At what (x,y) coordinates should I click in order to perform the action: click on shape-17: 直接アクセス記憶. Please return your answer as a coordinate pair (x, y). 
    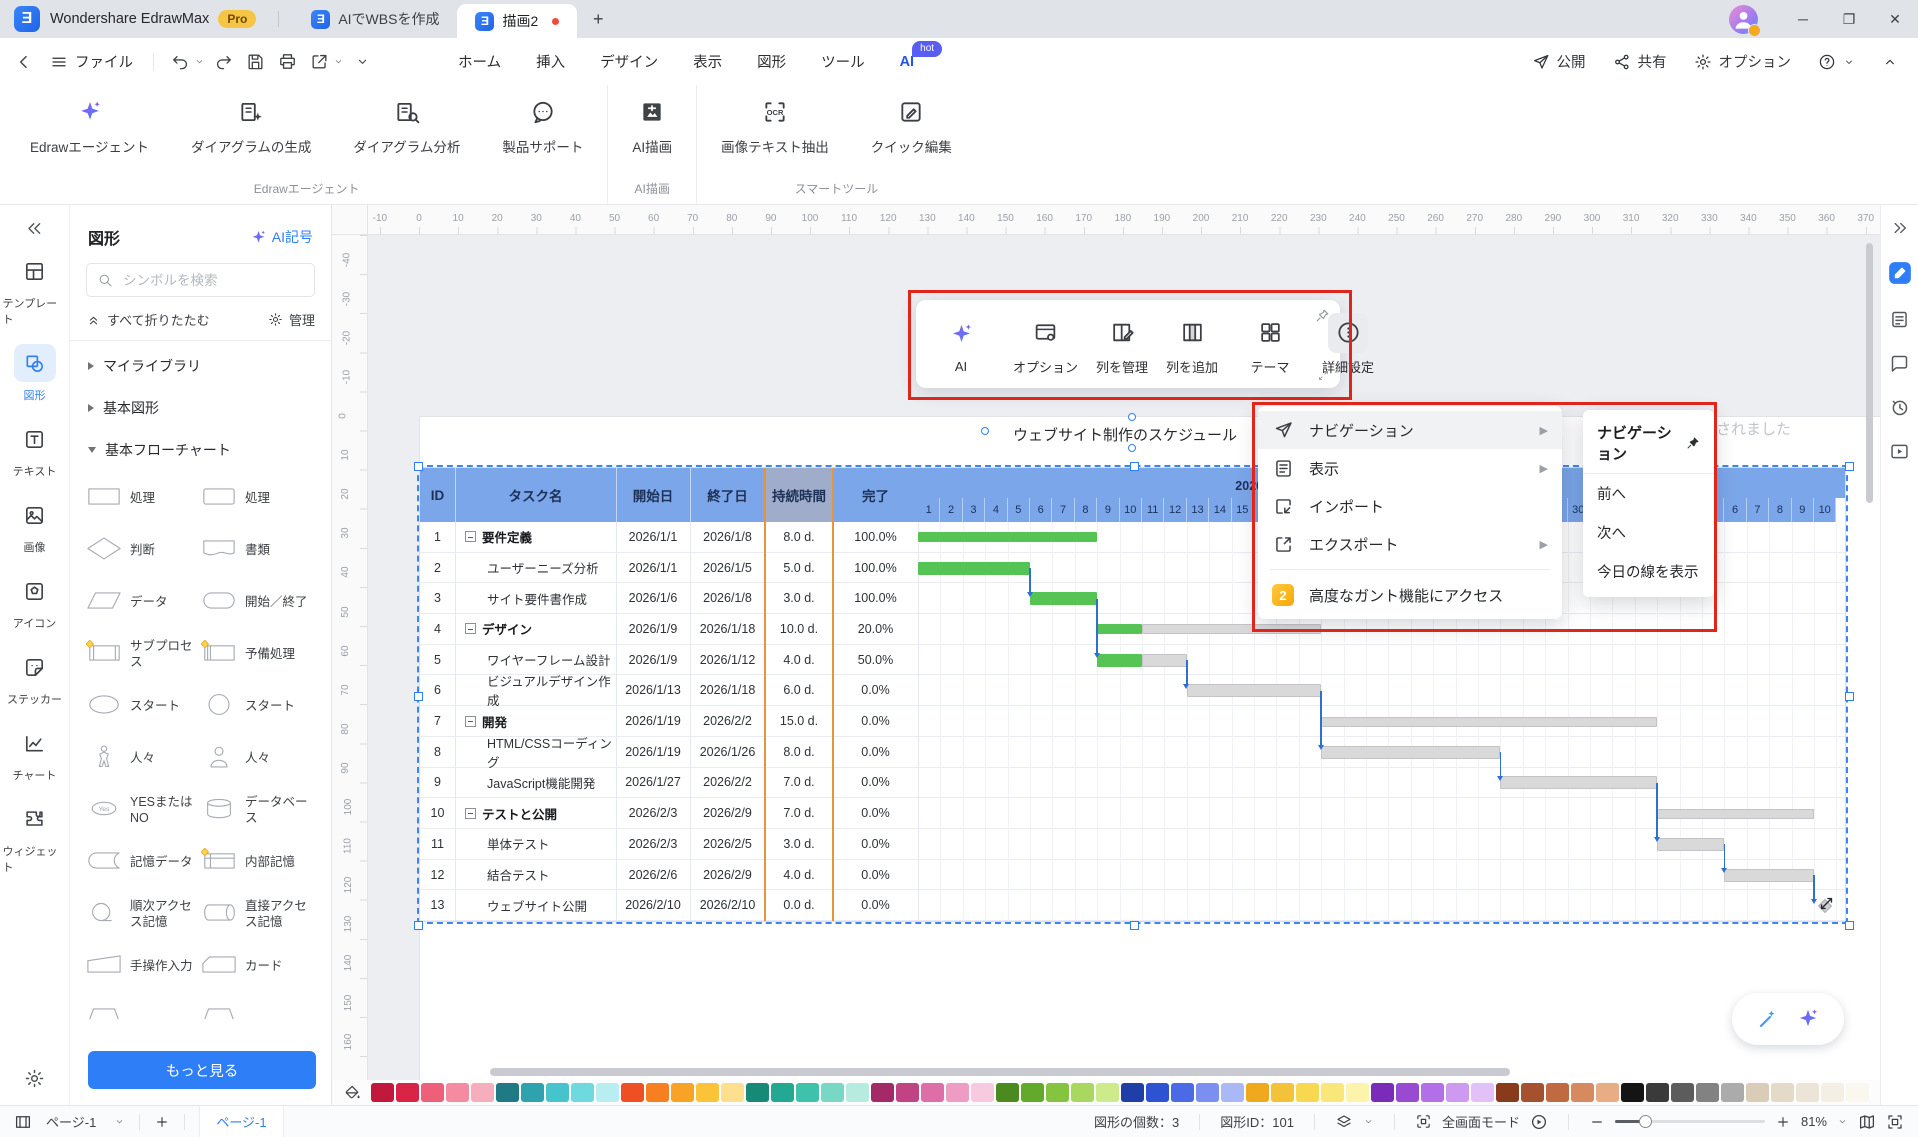
    Looking at the image, I should click on (258, 915).